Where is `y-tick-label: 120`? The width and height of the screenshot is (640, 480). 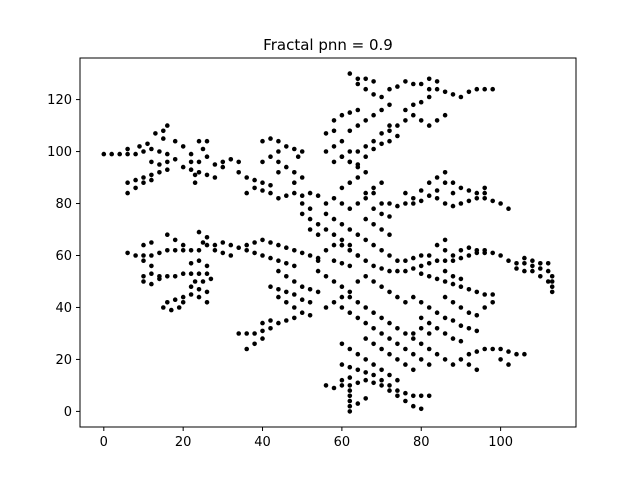
y-tick-label: 120 is located at coordinates (59, 100).